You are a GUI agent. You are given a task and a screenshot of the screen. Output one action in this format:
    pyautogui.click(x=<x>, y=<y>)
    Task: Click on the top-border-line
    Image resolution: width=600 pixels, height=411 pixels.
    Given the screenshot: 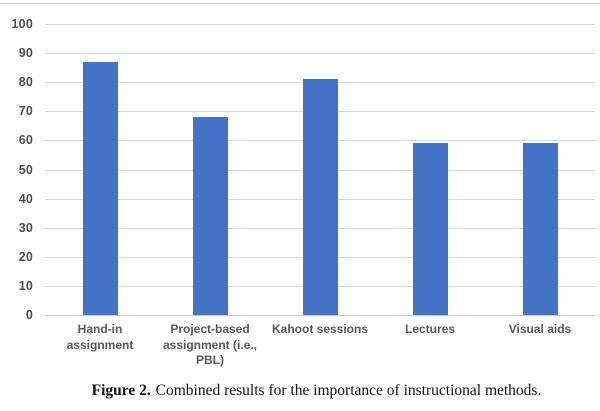 What is the action you would take?
    pyautogui.click(x=300, y=3)
    